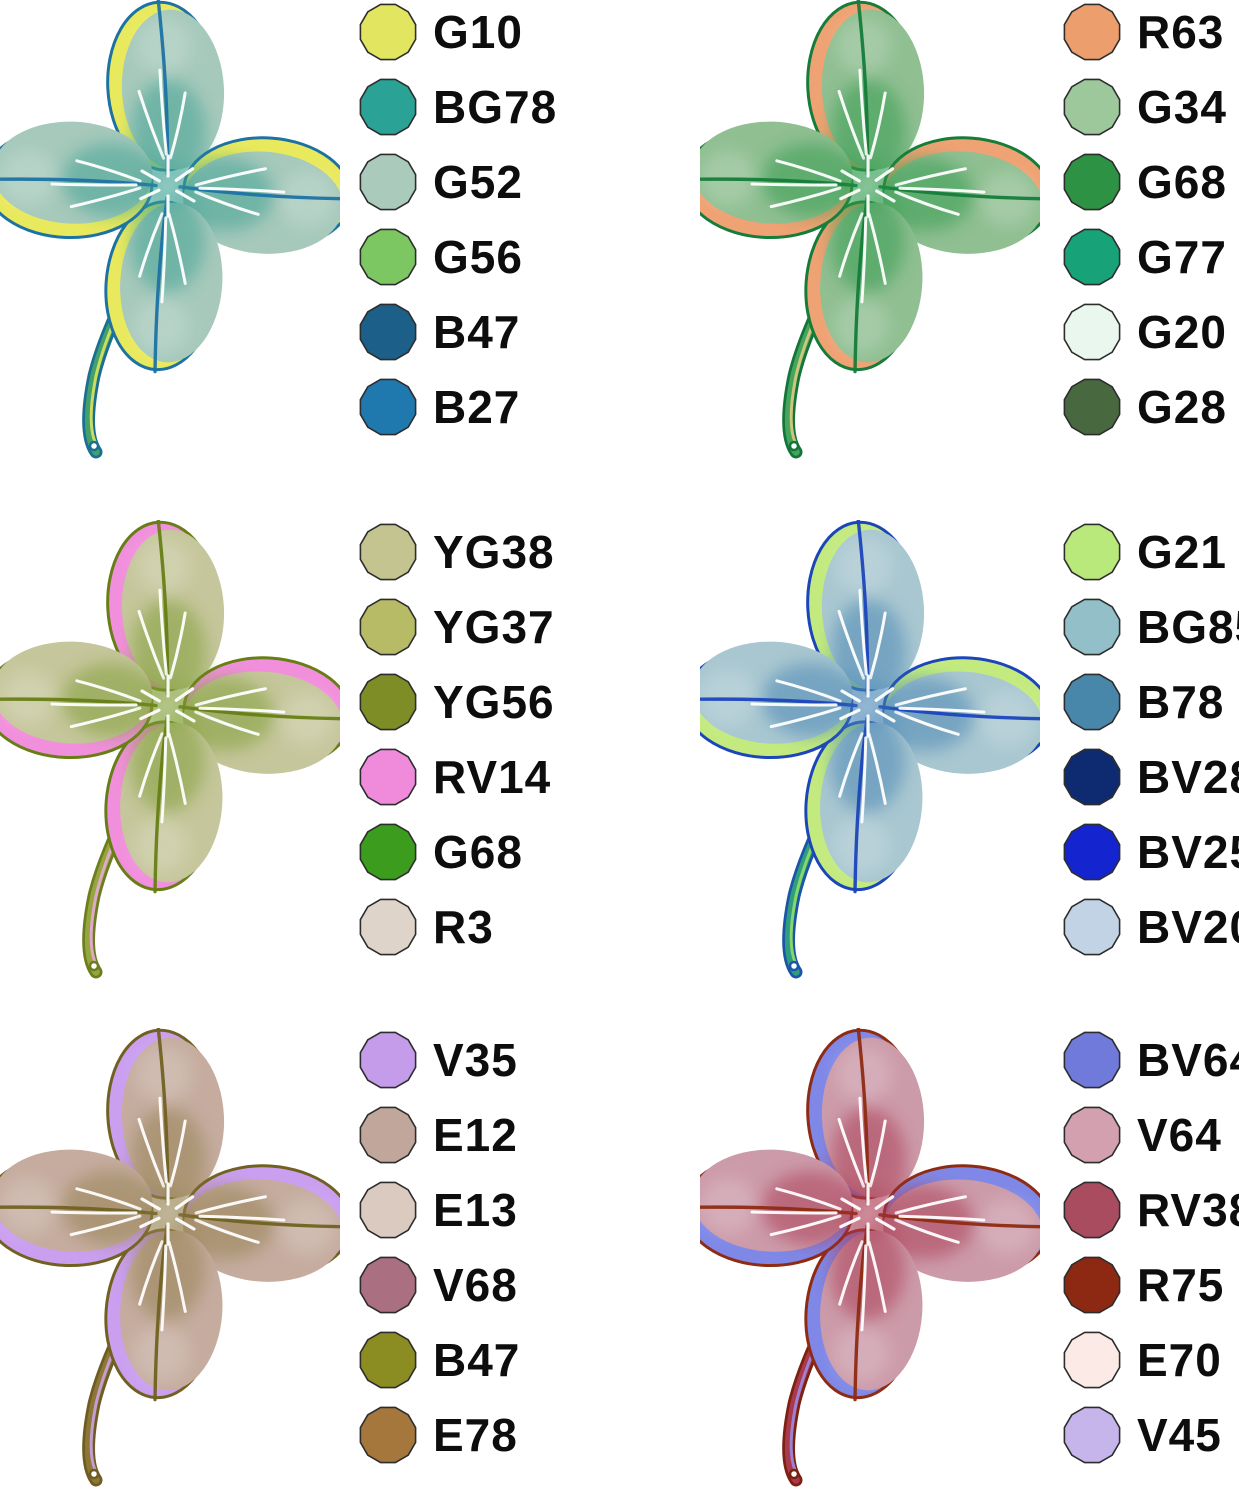 This screenshot has width=1239, height=1503. What do you see at coordinates (1188, 777) in the screenshot?
I see `marker-code-label: BV28` at bounding box center [1188, 777].